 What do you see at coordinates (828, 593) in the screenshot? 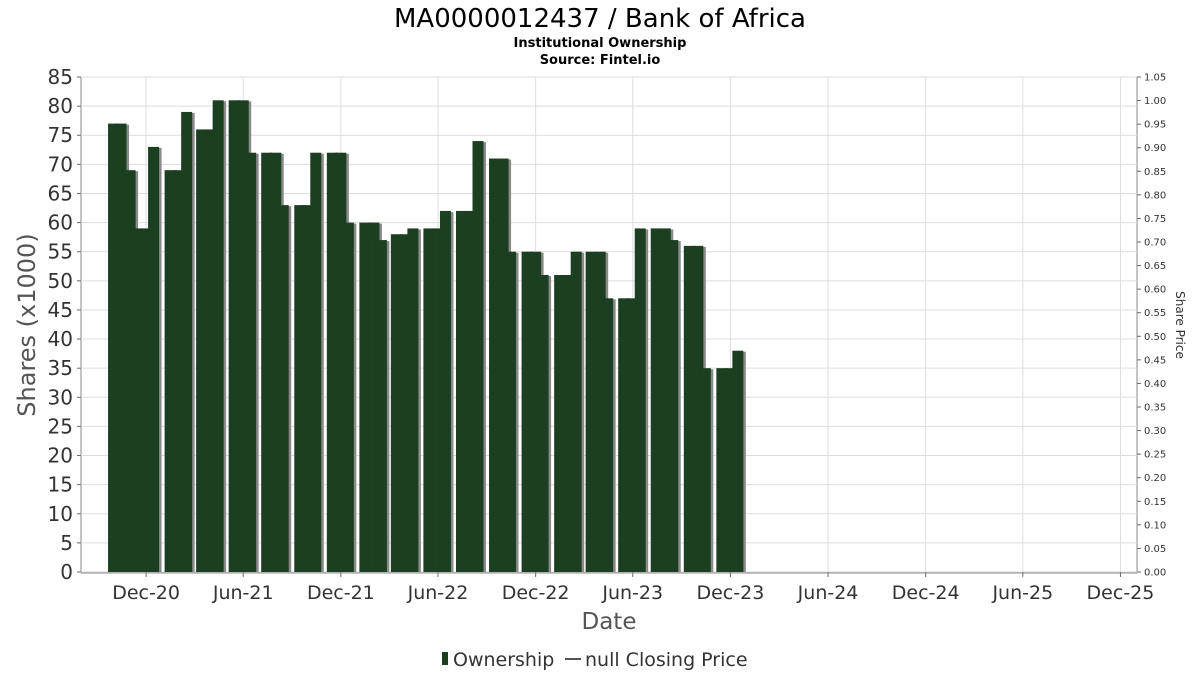
I see `x-tick-label: Jun-24` at bounding box center [828, 593].